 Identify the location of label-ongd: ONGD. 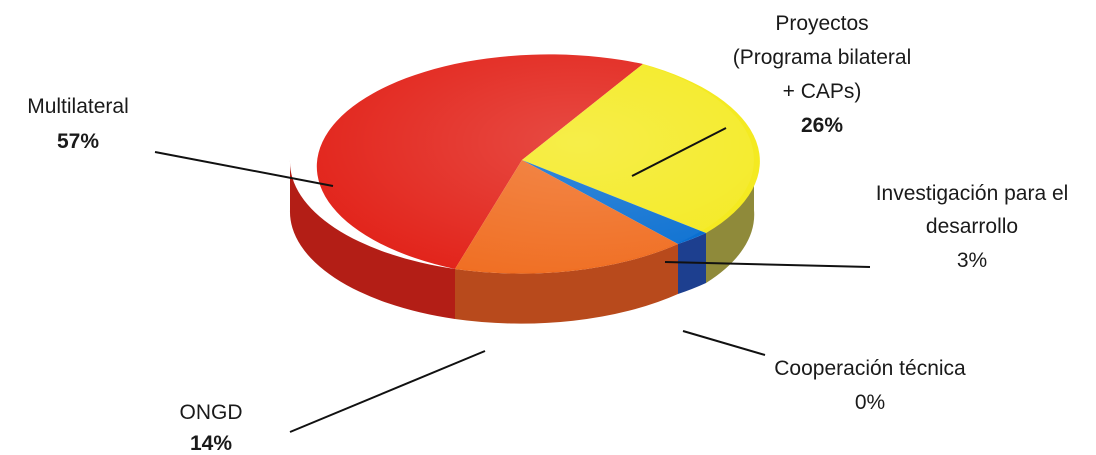
(211, 412).